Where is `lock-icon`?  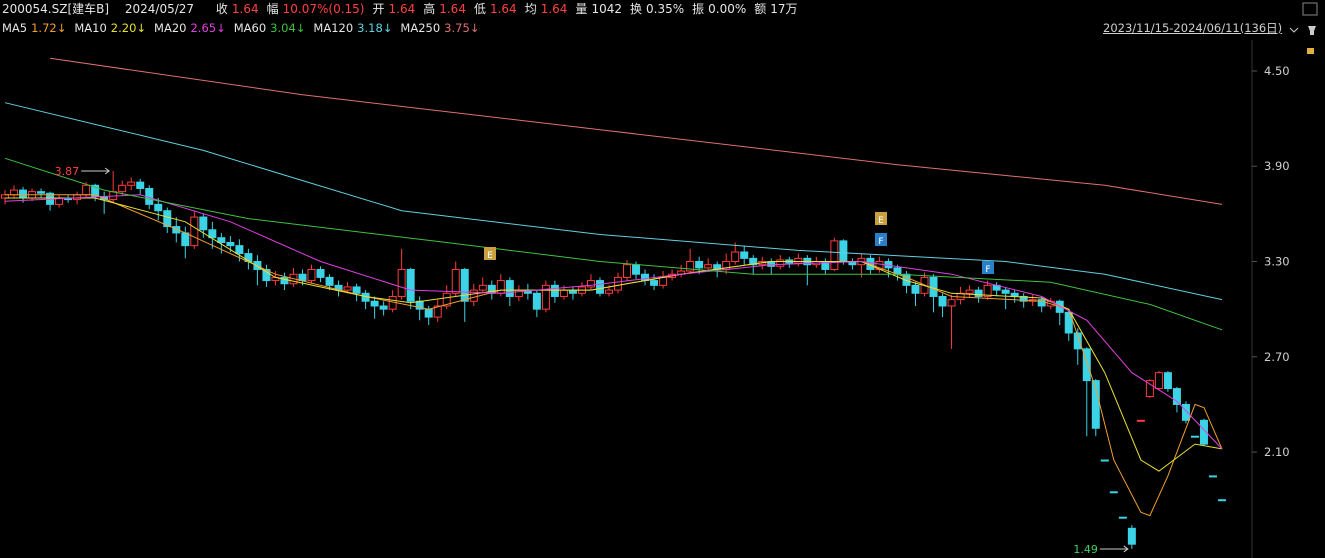 lock-icon is located at coordinates (1310, 51).